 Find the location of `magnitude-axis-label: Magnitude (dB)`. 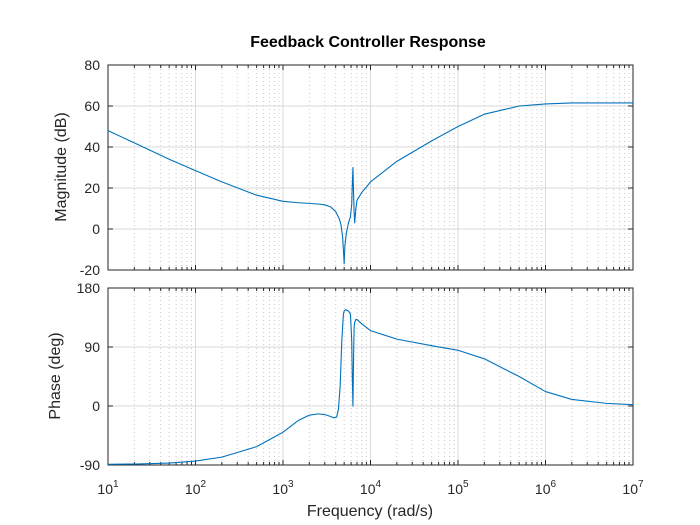

magnitude-axis-label: Magnitude (dB) is located at coordinates (61, 166).